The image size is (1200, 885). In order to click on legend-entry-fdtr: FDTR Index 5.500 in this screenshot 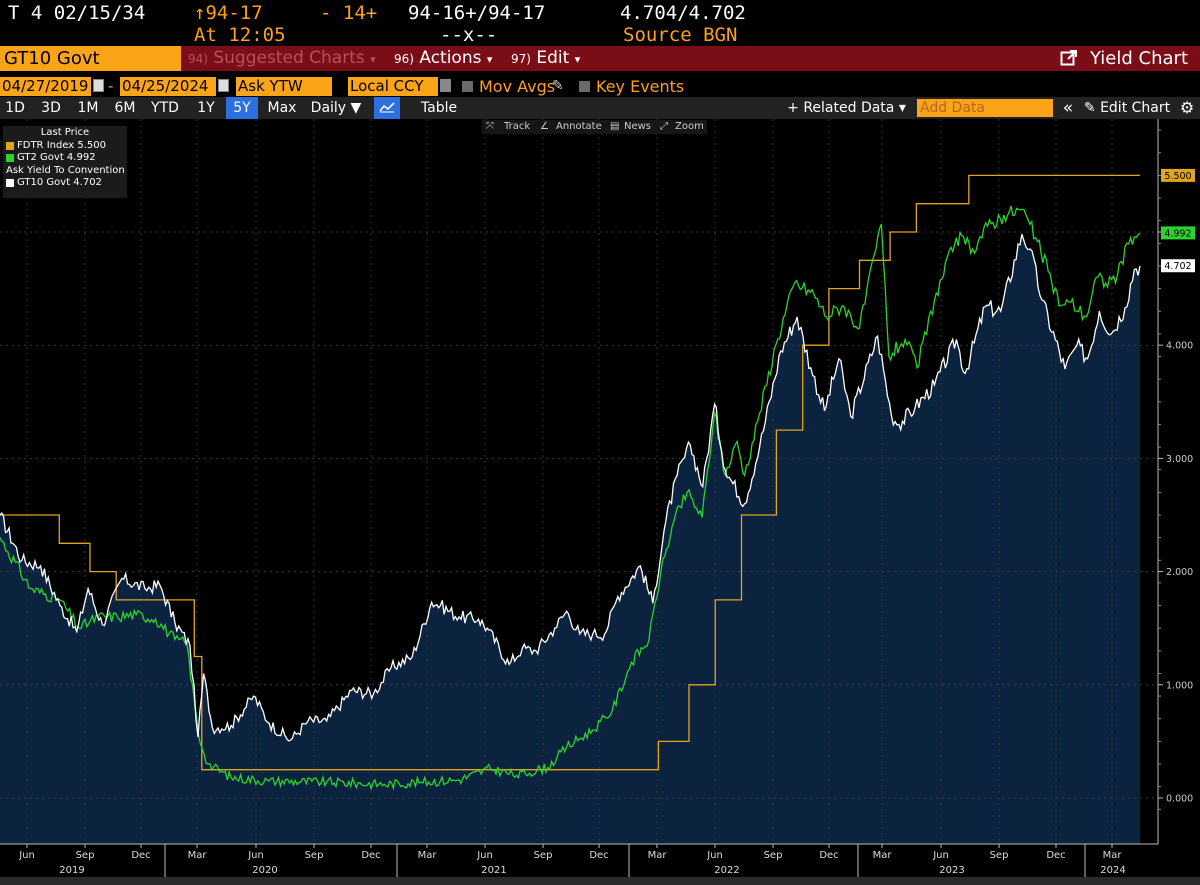, I will do `click(65, 146)`.